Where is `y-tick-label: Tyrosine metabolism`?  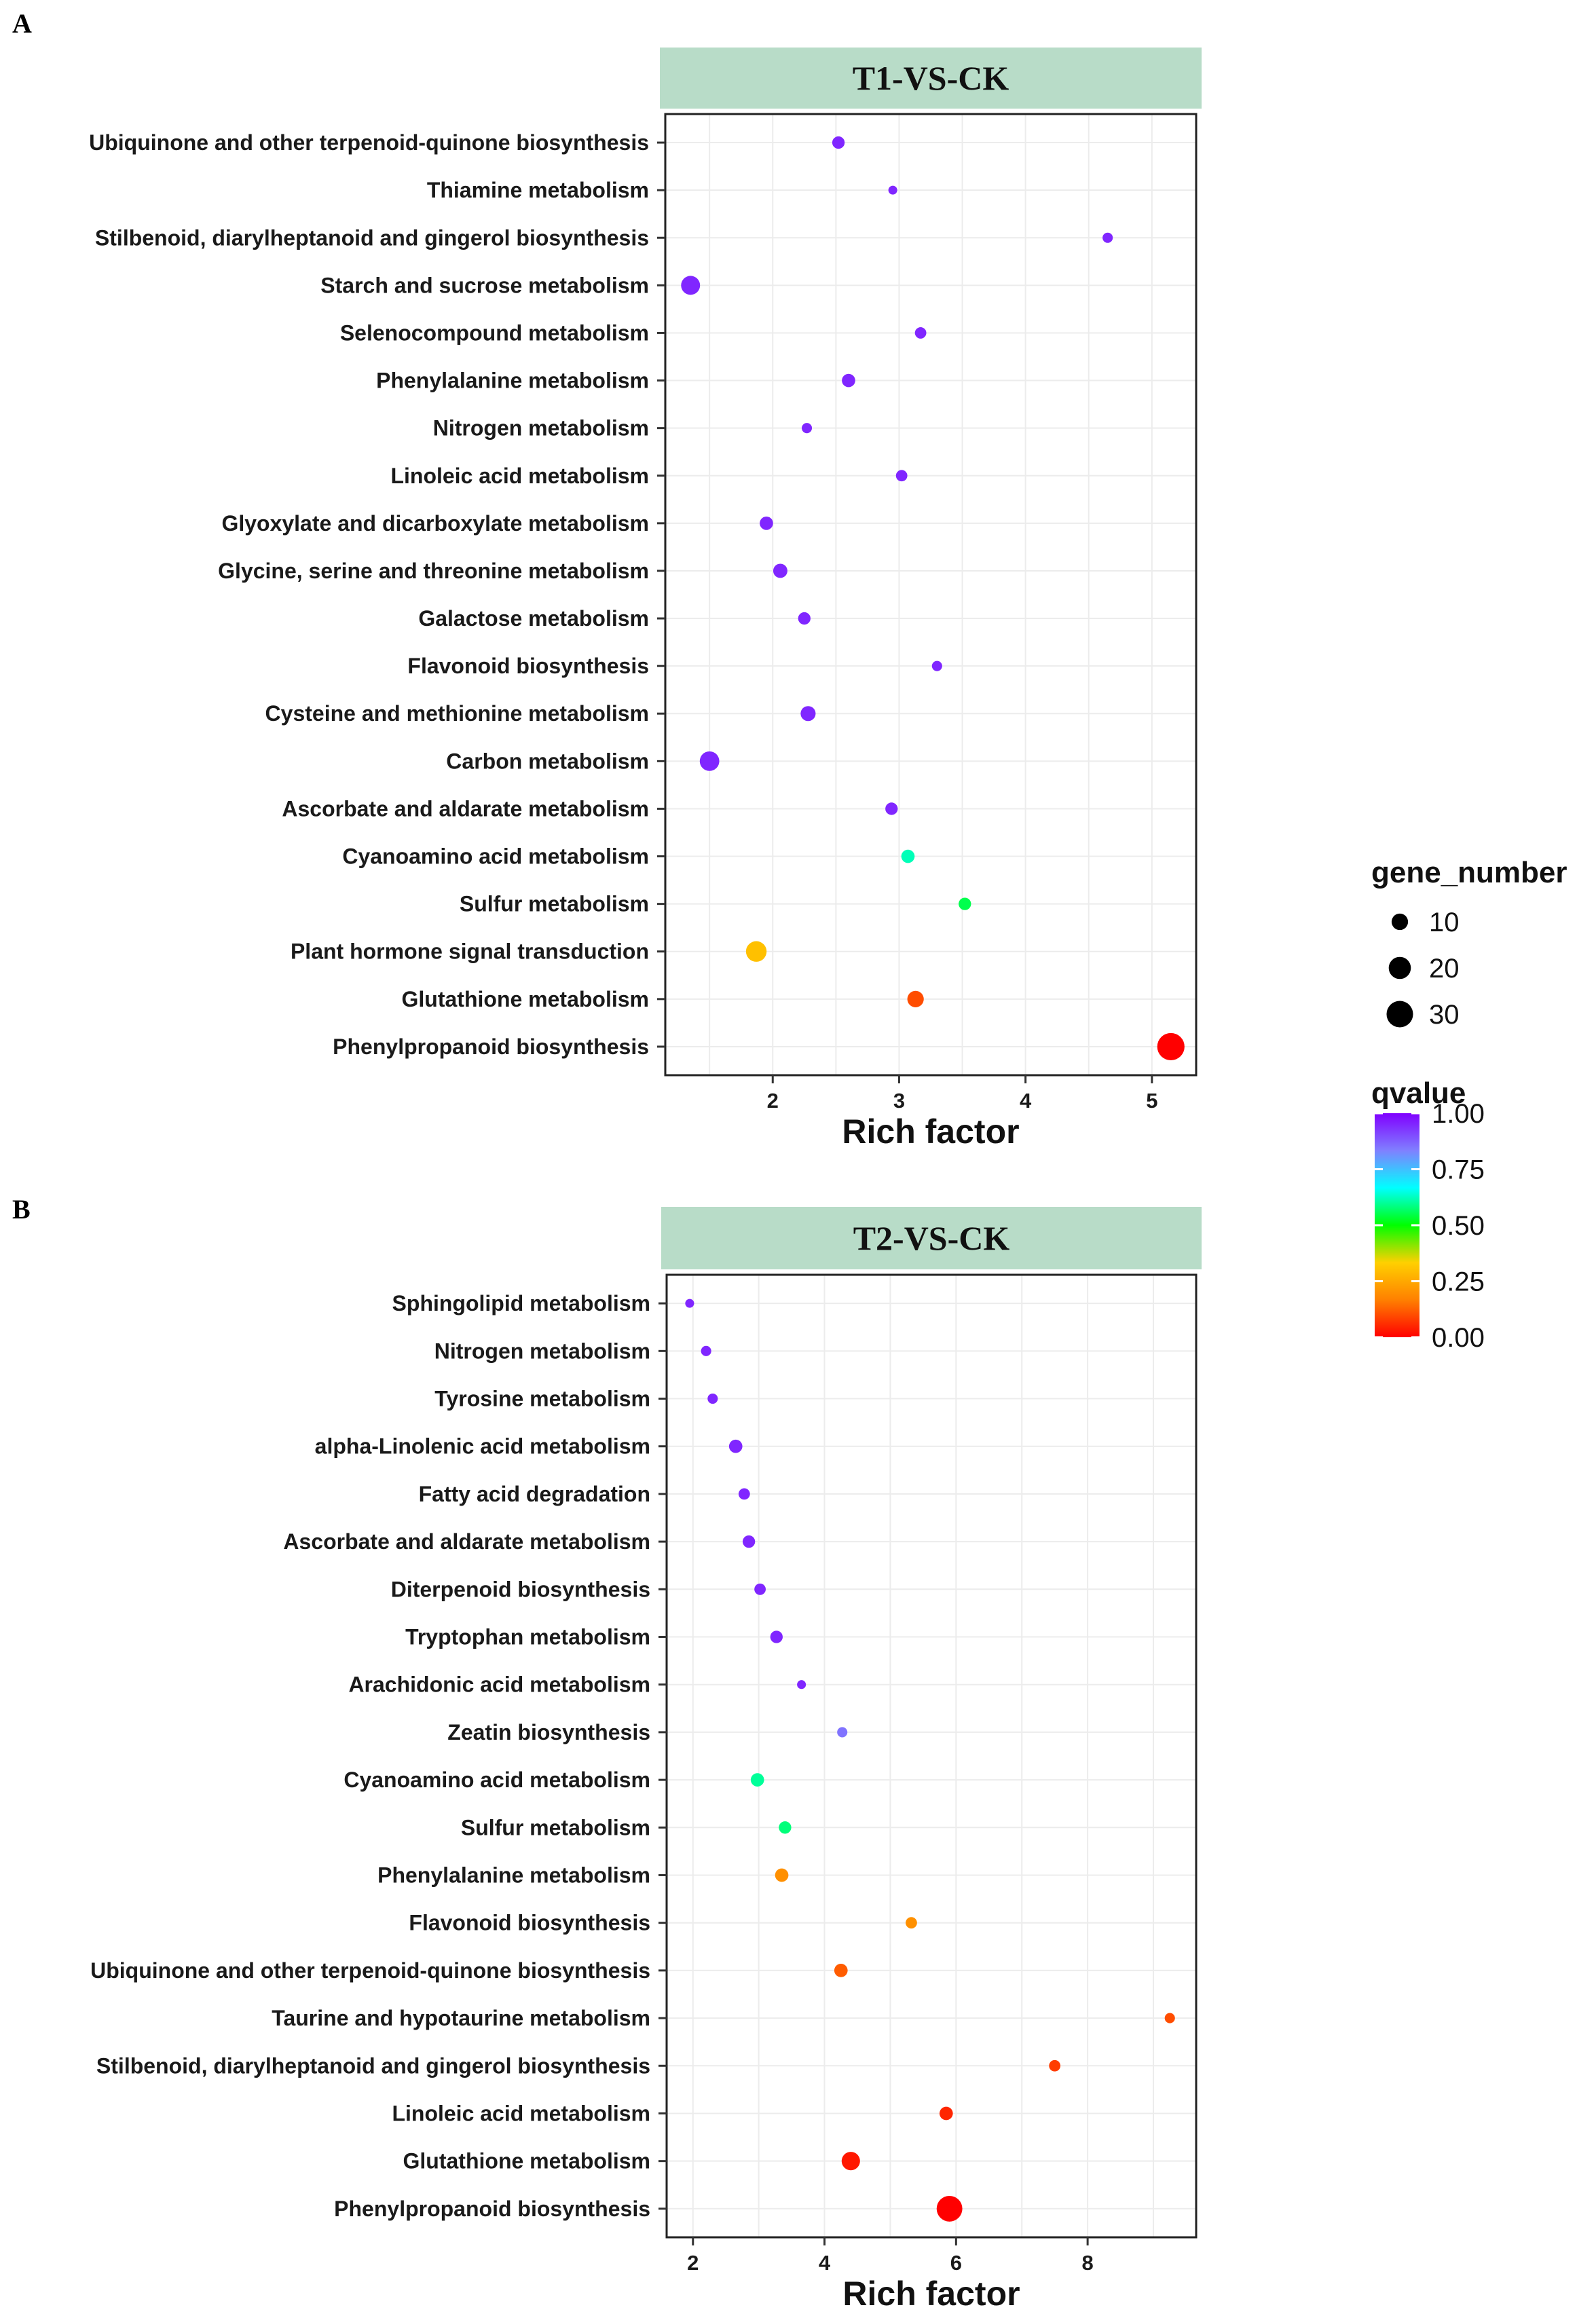 y-tick-label: Tyrosine metabolism is located at coordinates (542, 1399).